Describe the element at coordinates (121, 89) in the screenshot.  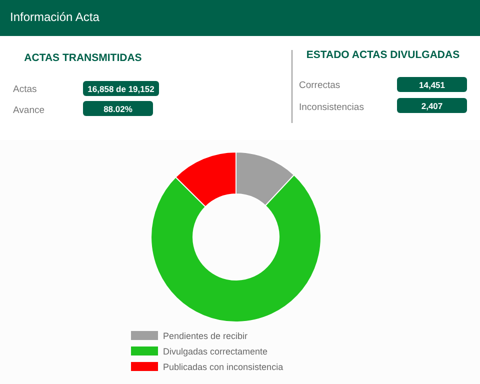
I see `text: 16,858 de 19,152` at that location.